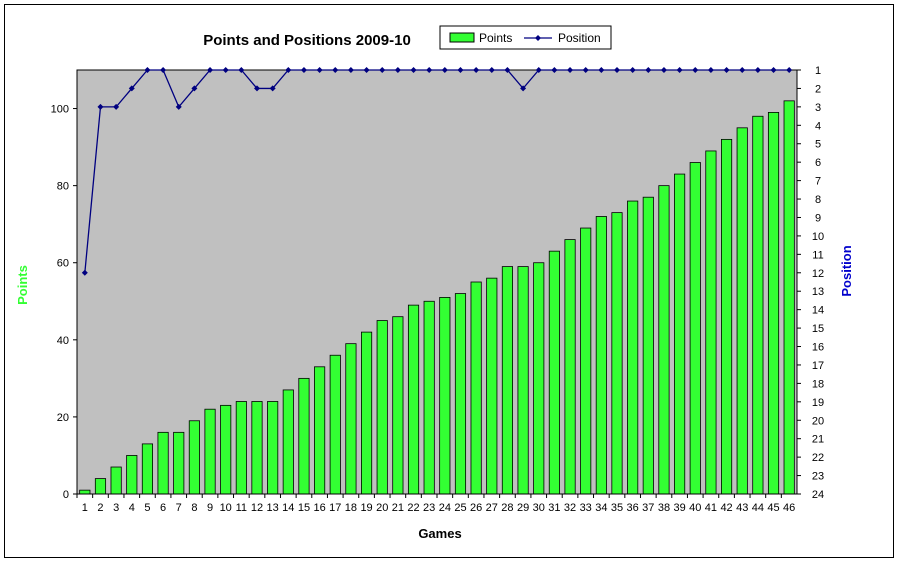 The width and height of the screenshot is (900, 564). What do you see at coordinates (194, 508) in the screenshot?
I see `x-tick-label: 8` at bounding box center [194, 508].